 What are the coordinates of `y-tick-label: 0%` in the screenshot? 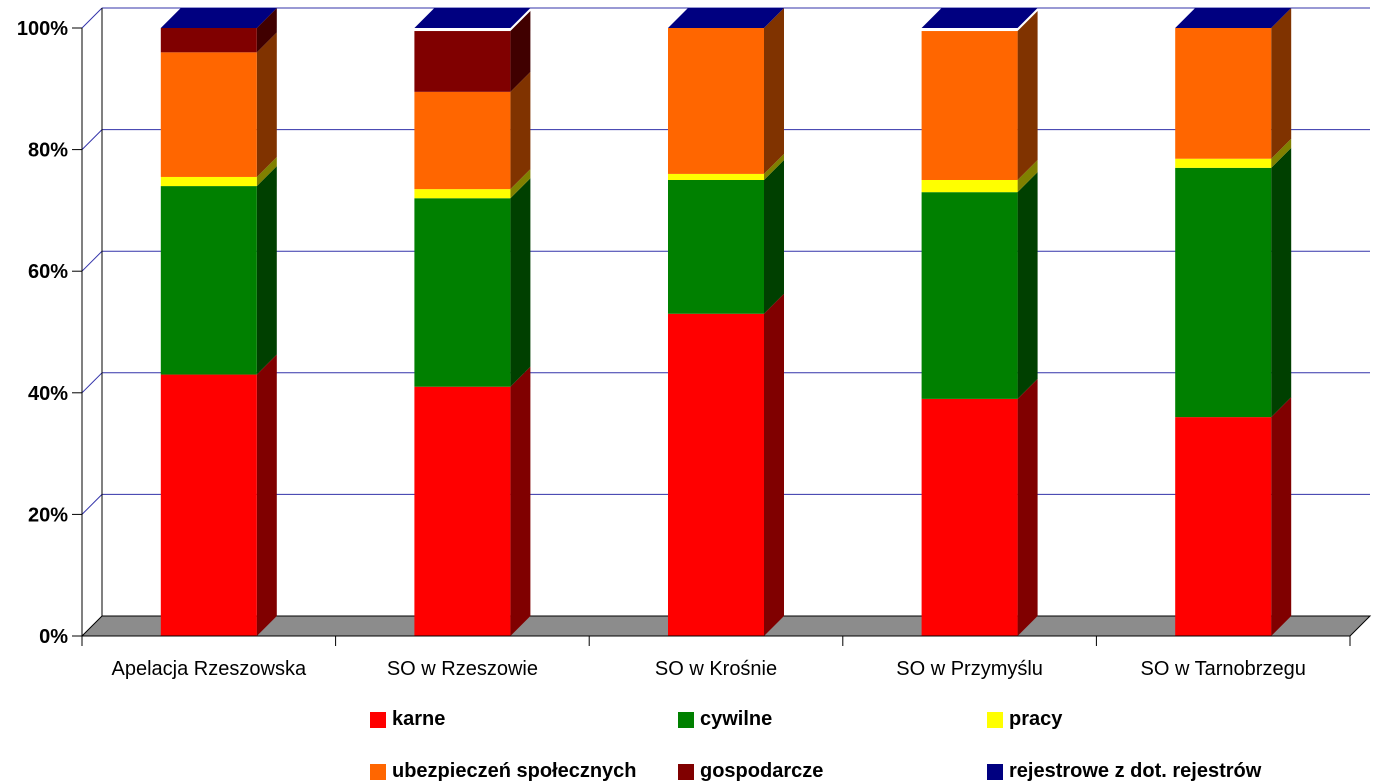 It's located at (53, 637).